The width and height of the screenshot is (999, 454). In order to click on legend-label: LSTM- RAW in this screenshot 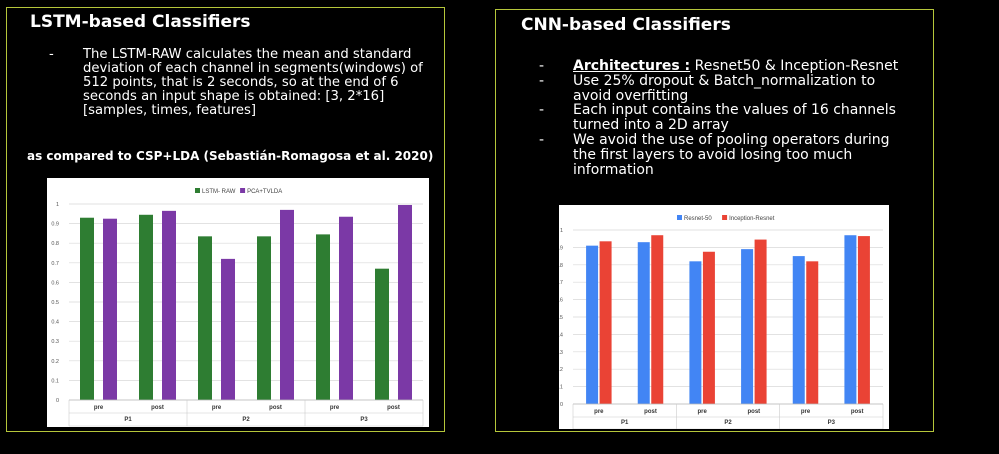, I will do `click(219, 192)`.